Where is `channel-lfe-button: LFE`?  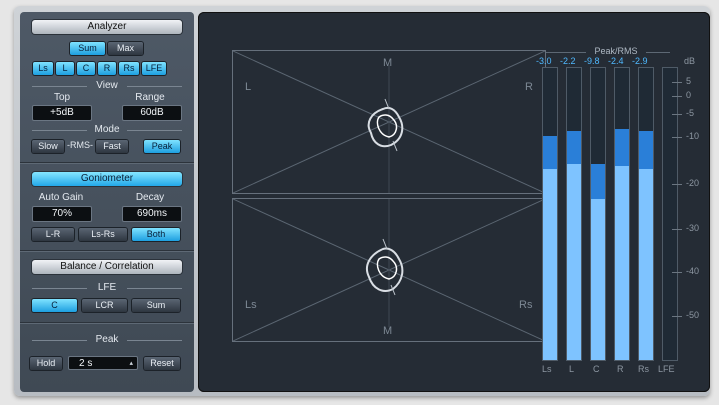 channel-lfe-button: LFE is located at coordinates (154, 68).